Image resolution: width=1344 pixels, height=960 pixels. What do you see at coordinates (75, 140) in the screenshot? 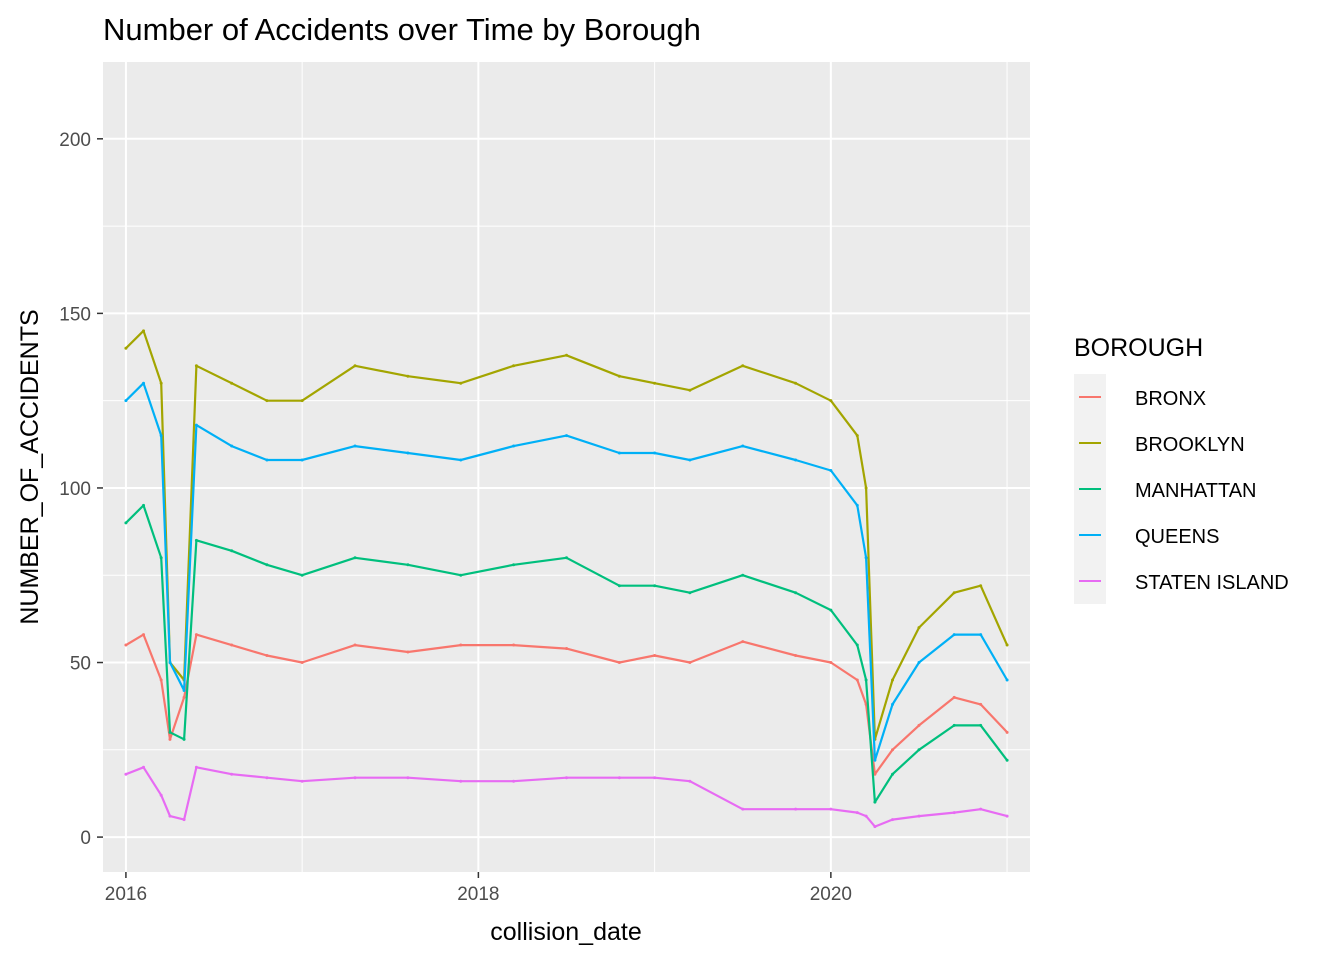
I see `y-tick-label: 200` at bounding box center [75, 140].